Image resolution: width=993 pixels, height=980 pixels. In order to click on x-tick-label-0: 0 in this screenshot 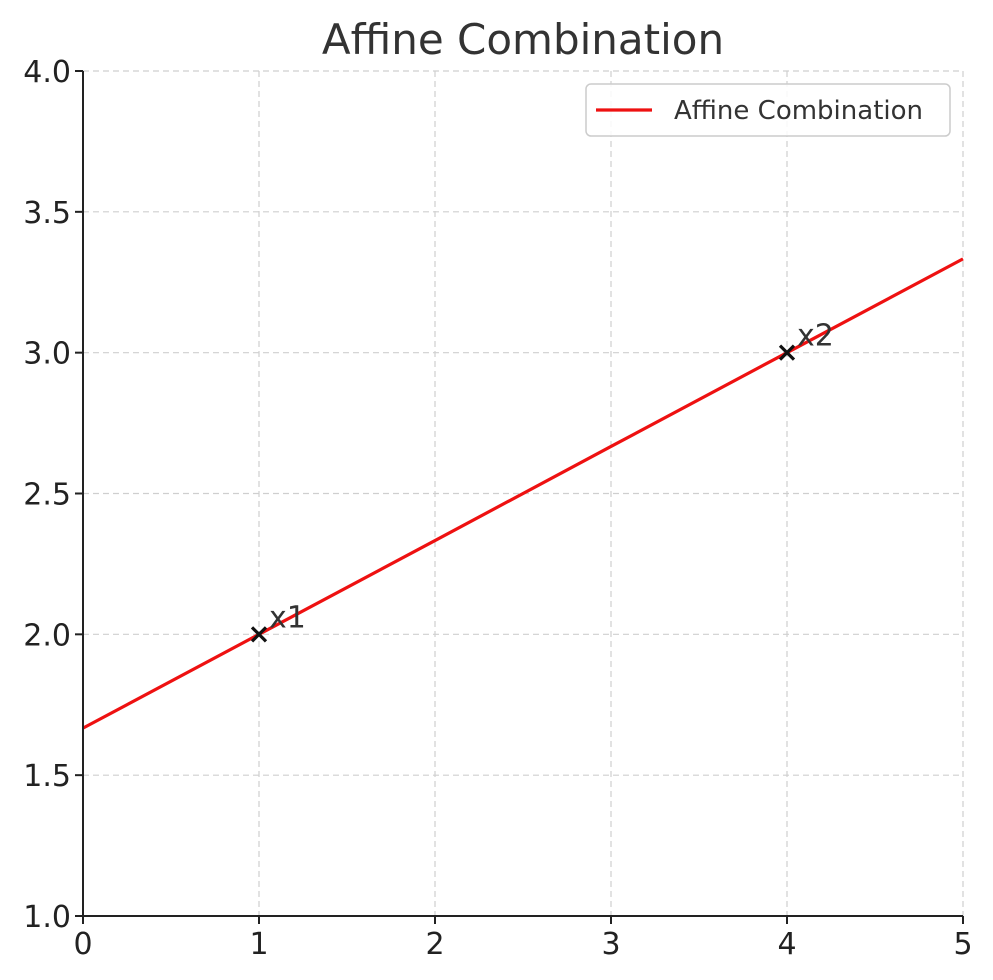, I will do `click(82, 944)`.